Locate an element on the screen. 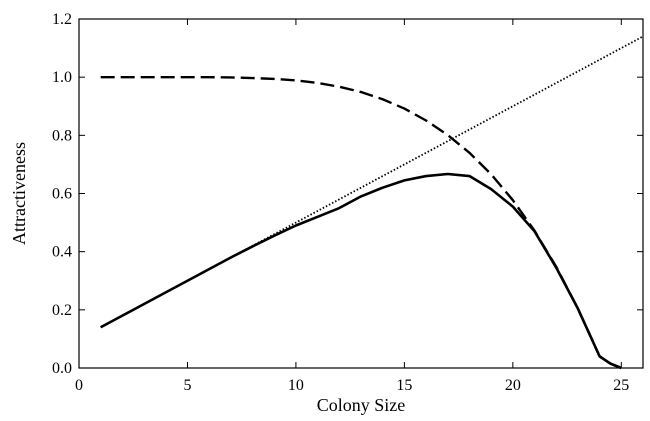  y-tick-label: 0.2 is located at coordinates (62, 310).